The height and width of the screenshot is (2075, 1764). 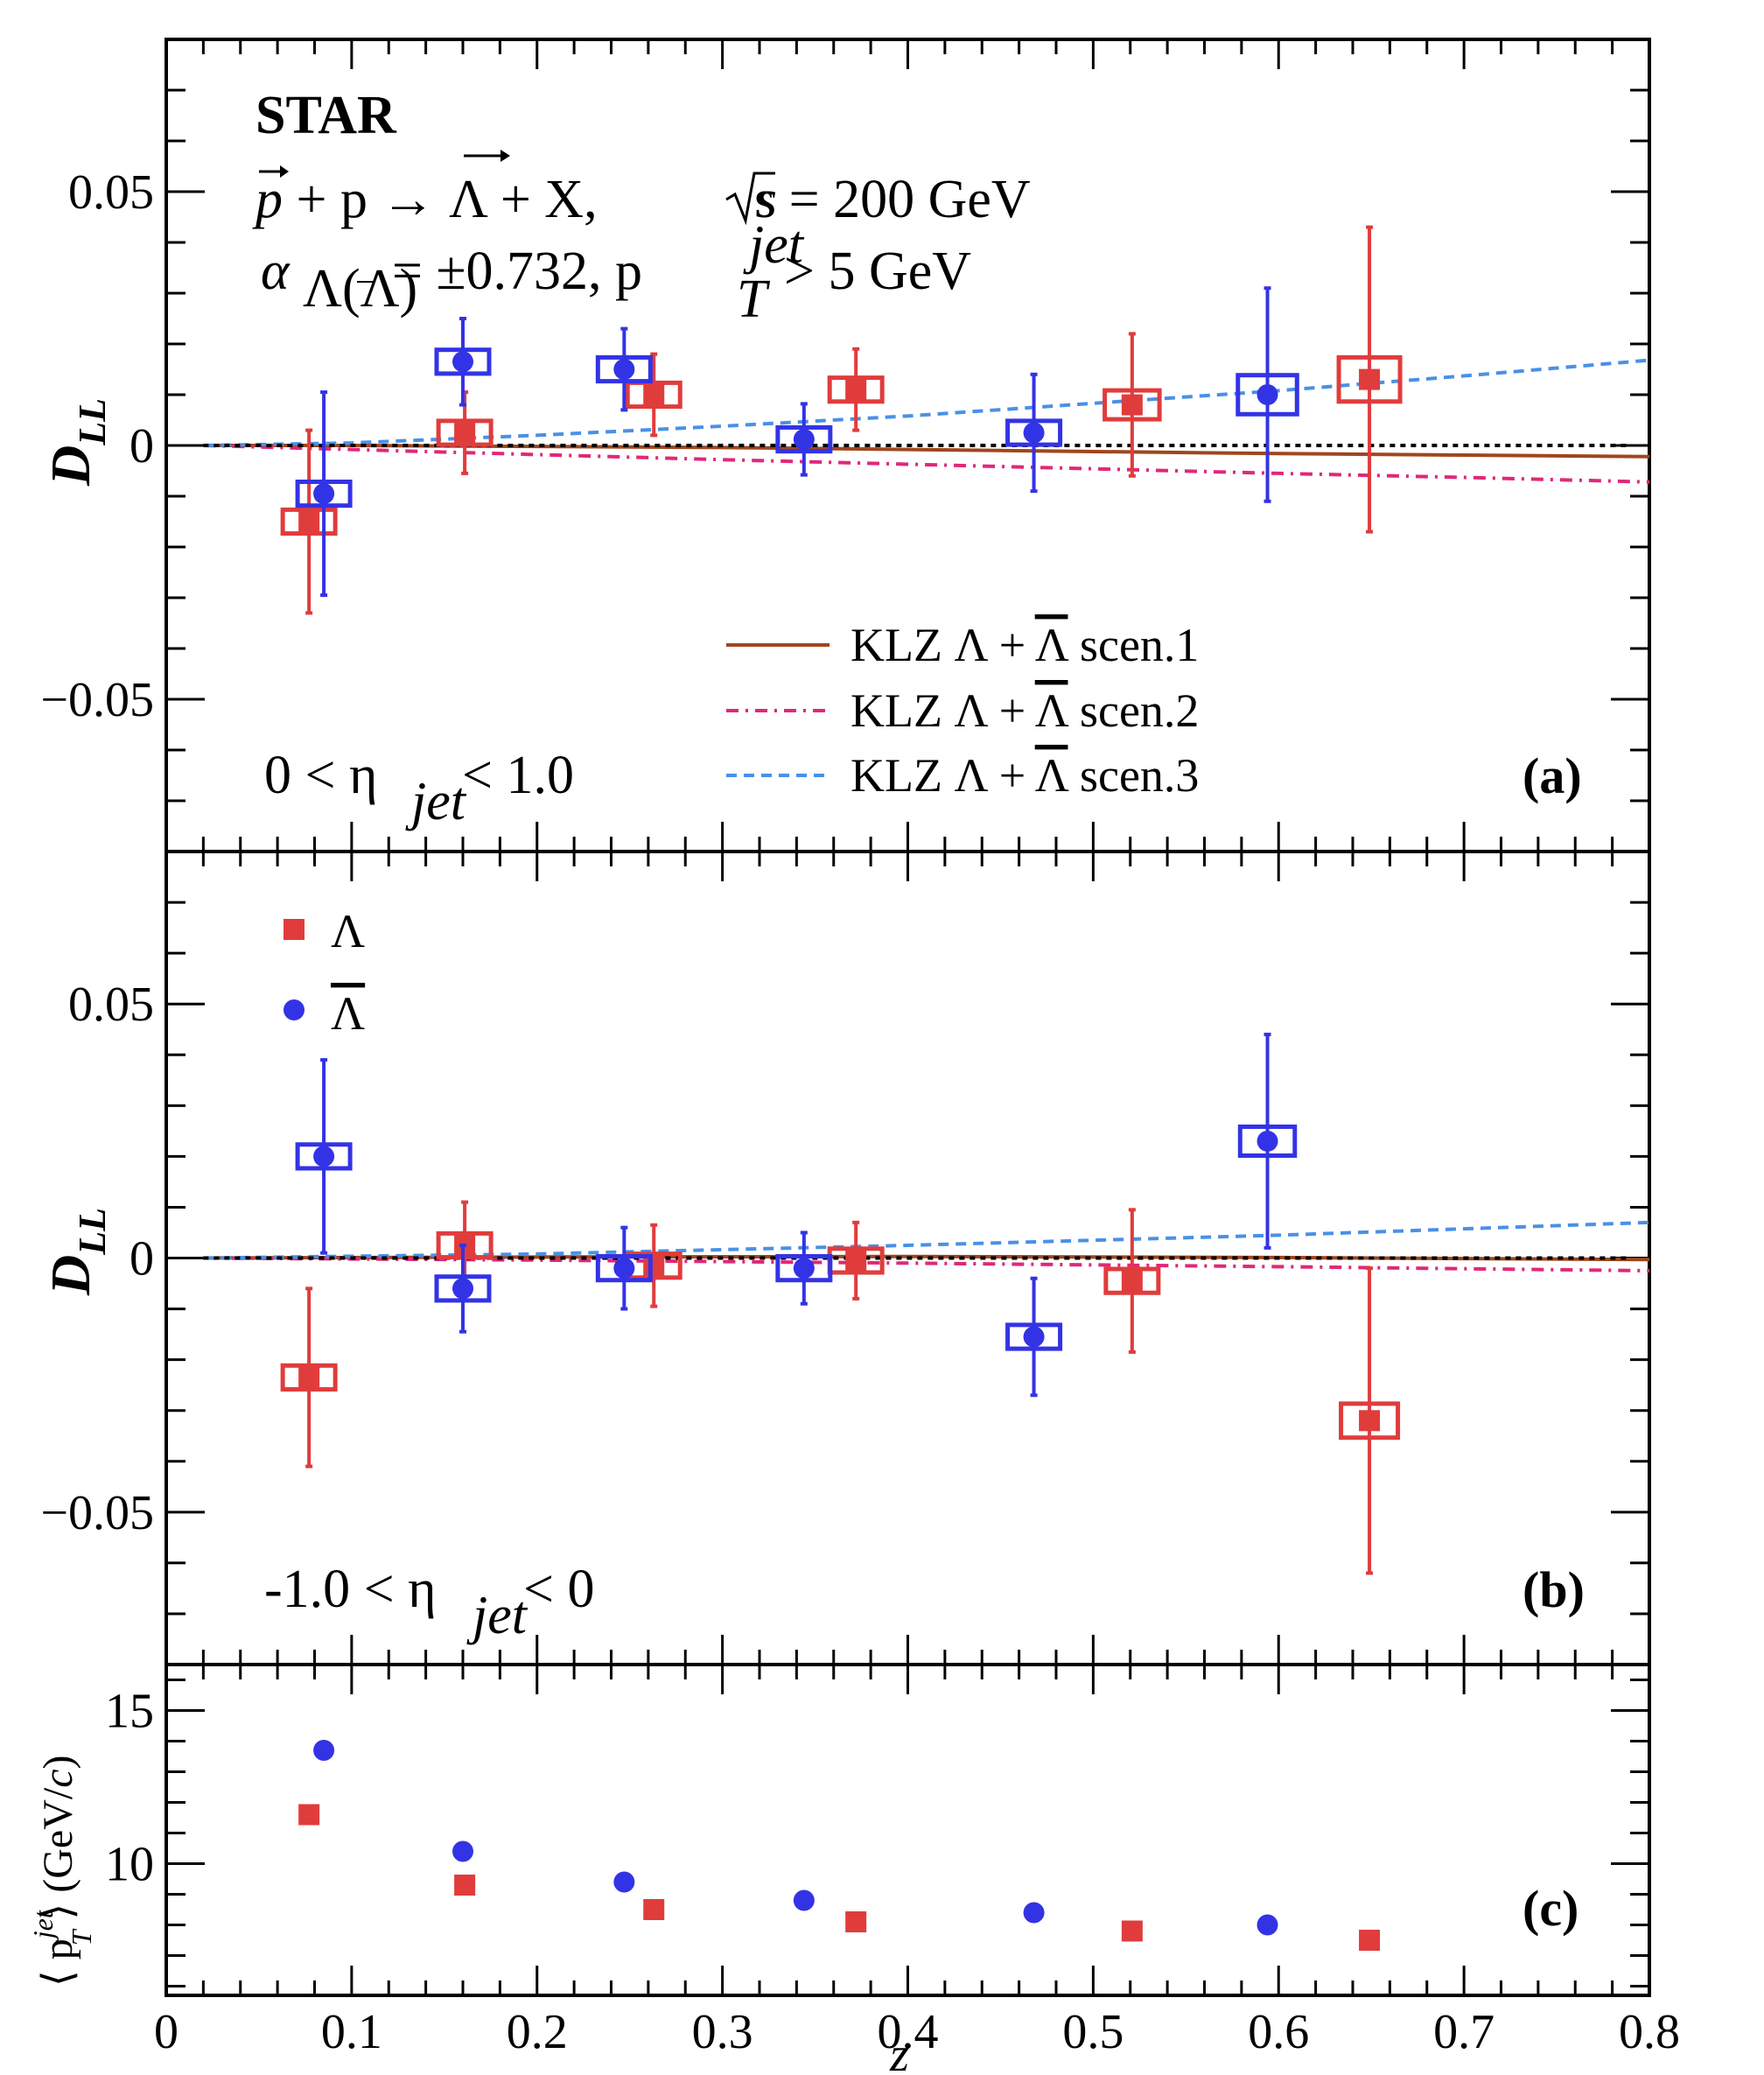 I want to click on ylabel-a: DLL, so click(x=76, y=442).